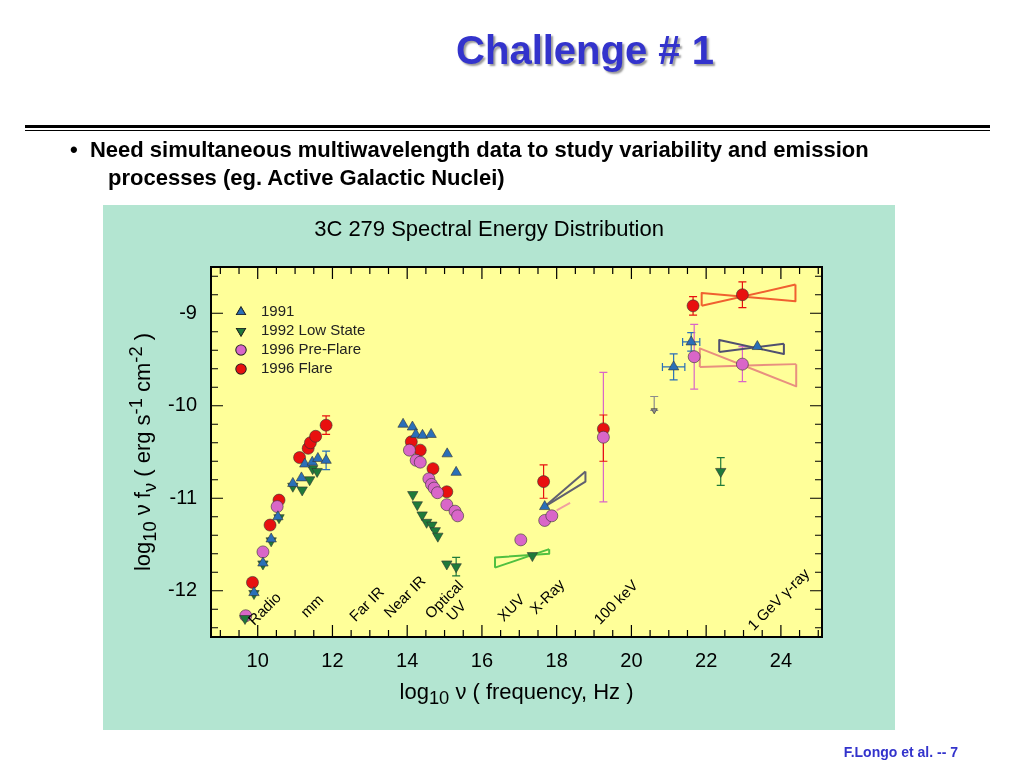 The height and width of the screenshot is (768, 1024). Describe the element at coordinates (182, 589) in the screenshot. I see `y-tick-label: -12` at that location.